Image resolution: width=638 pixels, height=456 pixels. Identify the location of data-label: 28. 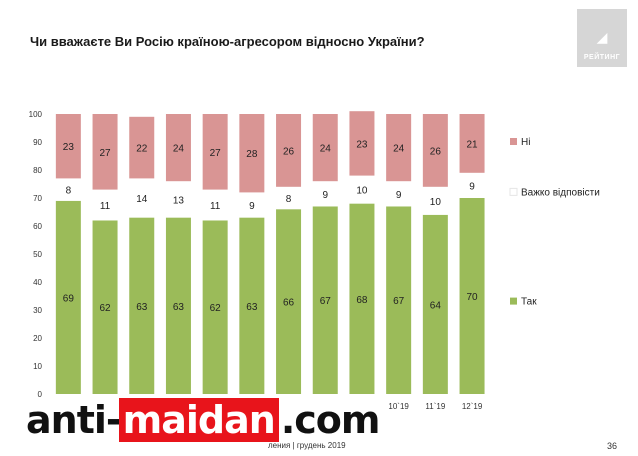
(252, 154).